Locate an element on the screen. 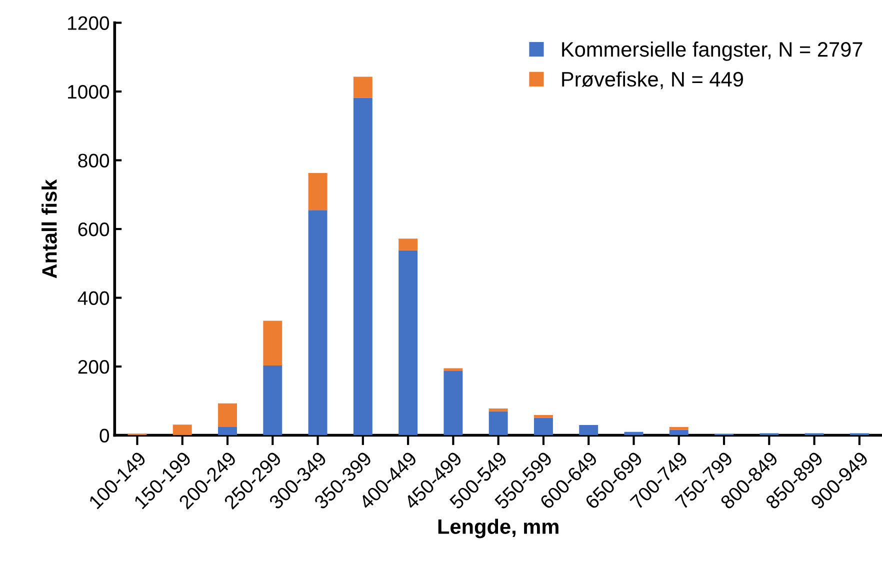 This screenshot has height=569, width=882. legend-label: Kommersielle fangster, N = 2797 is located at coordinates (712, 51).